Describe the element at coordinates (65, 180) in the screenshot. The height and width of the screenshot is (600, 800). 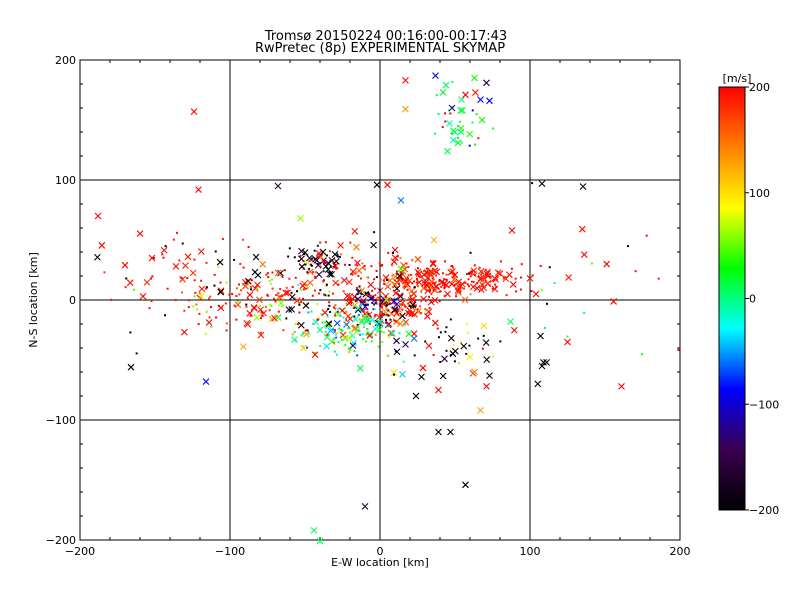
I see `y-tick-label: 100` at that location.